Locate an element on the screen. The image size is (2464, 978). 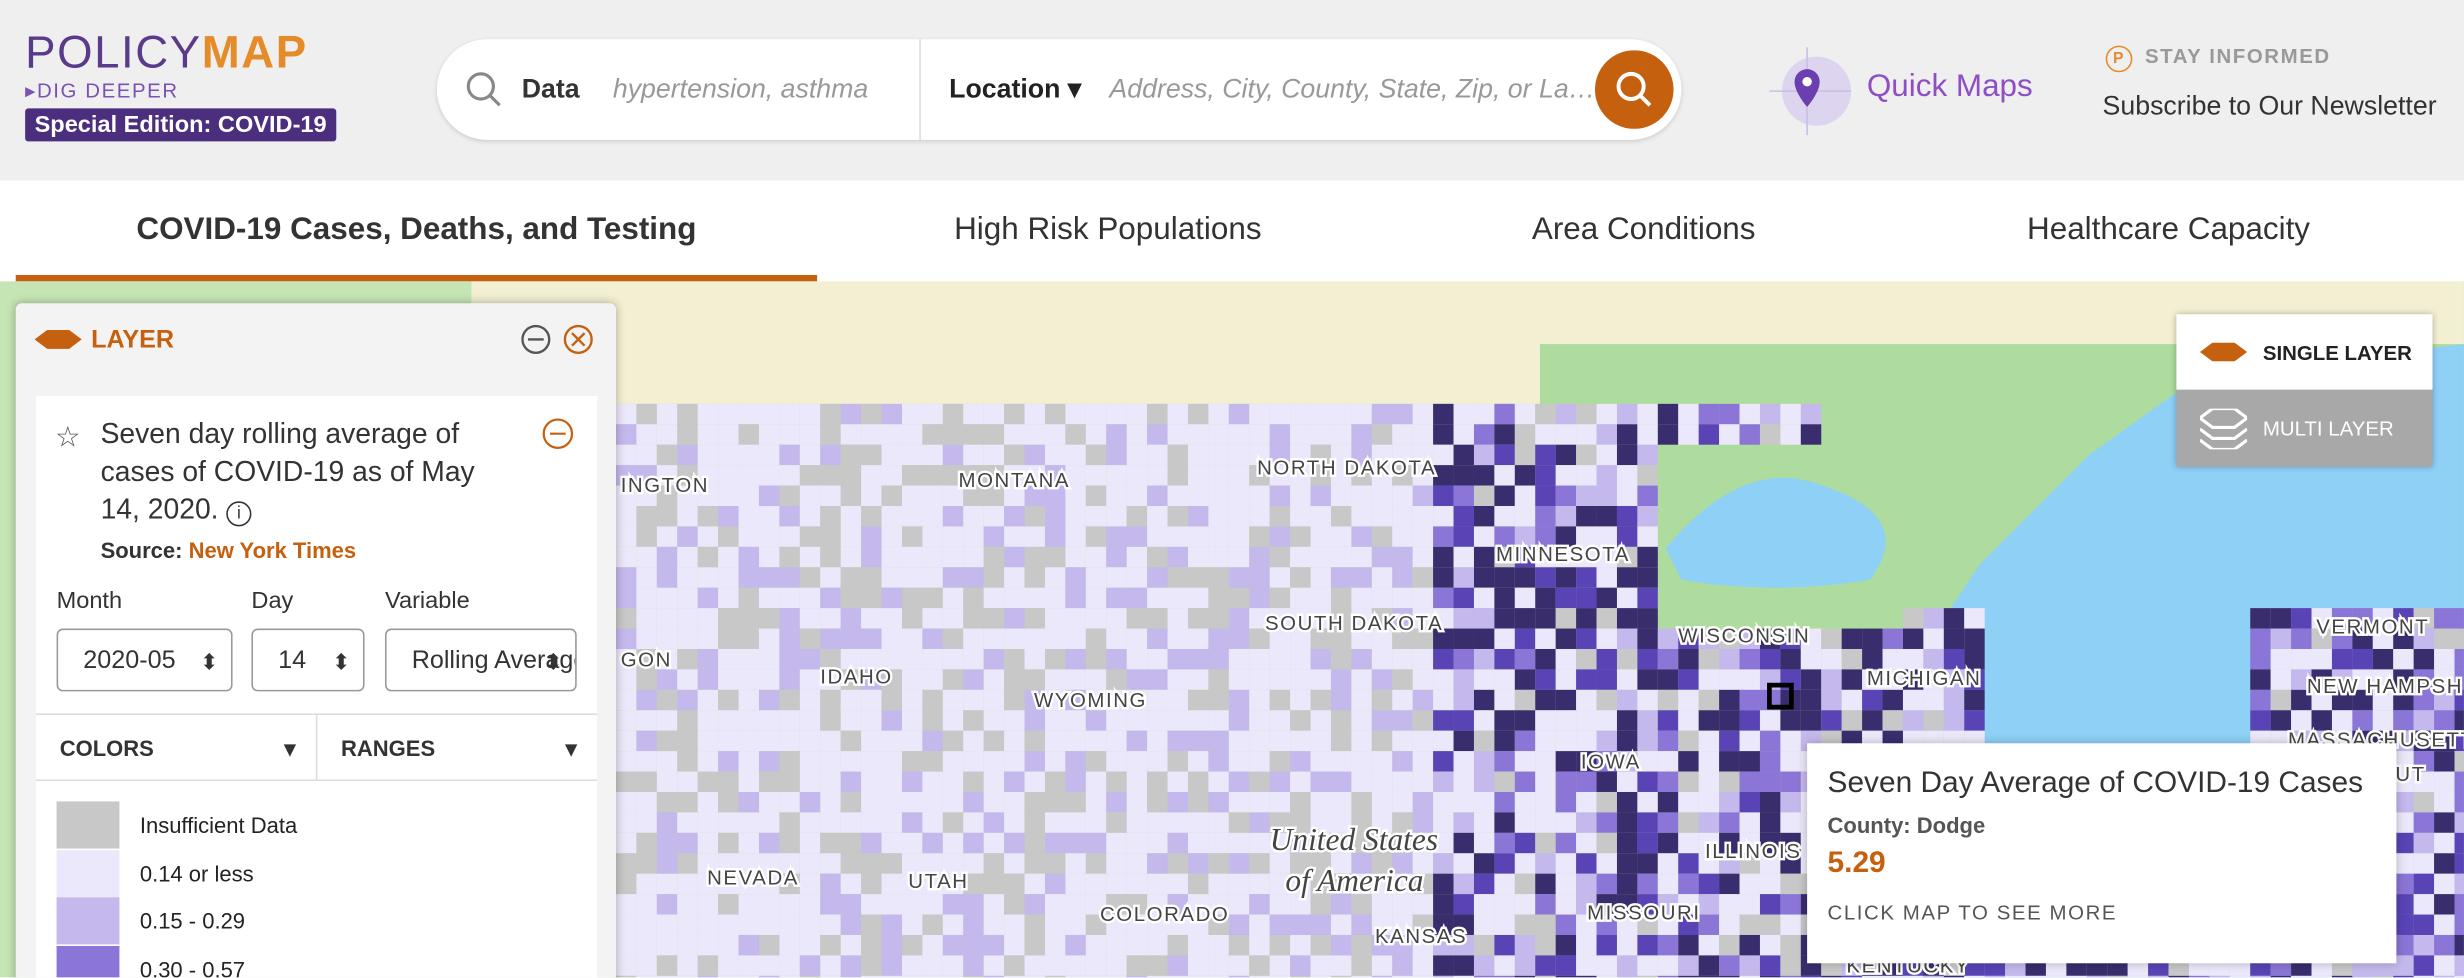
tab: Area Conditions is located at coordinates (1643, 229).